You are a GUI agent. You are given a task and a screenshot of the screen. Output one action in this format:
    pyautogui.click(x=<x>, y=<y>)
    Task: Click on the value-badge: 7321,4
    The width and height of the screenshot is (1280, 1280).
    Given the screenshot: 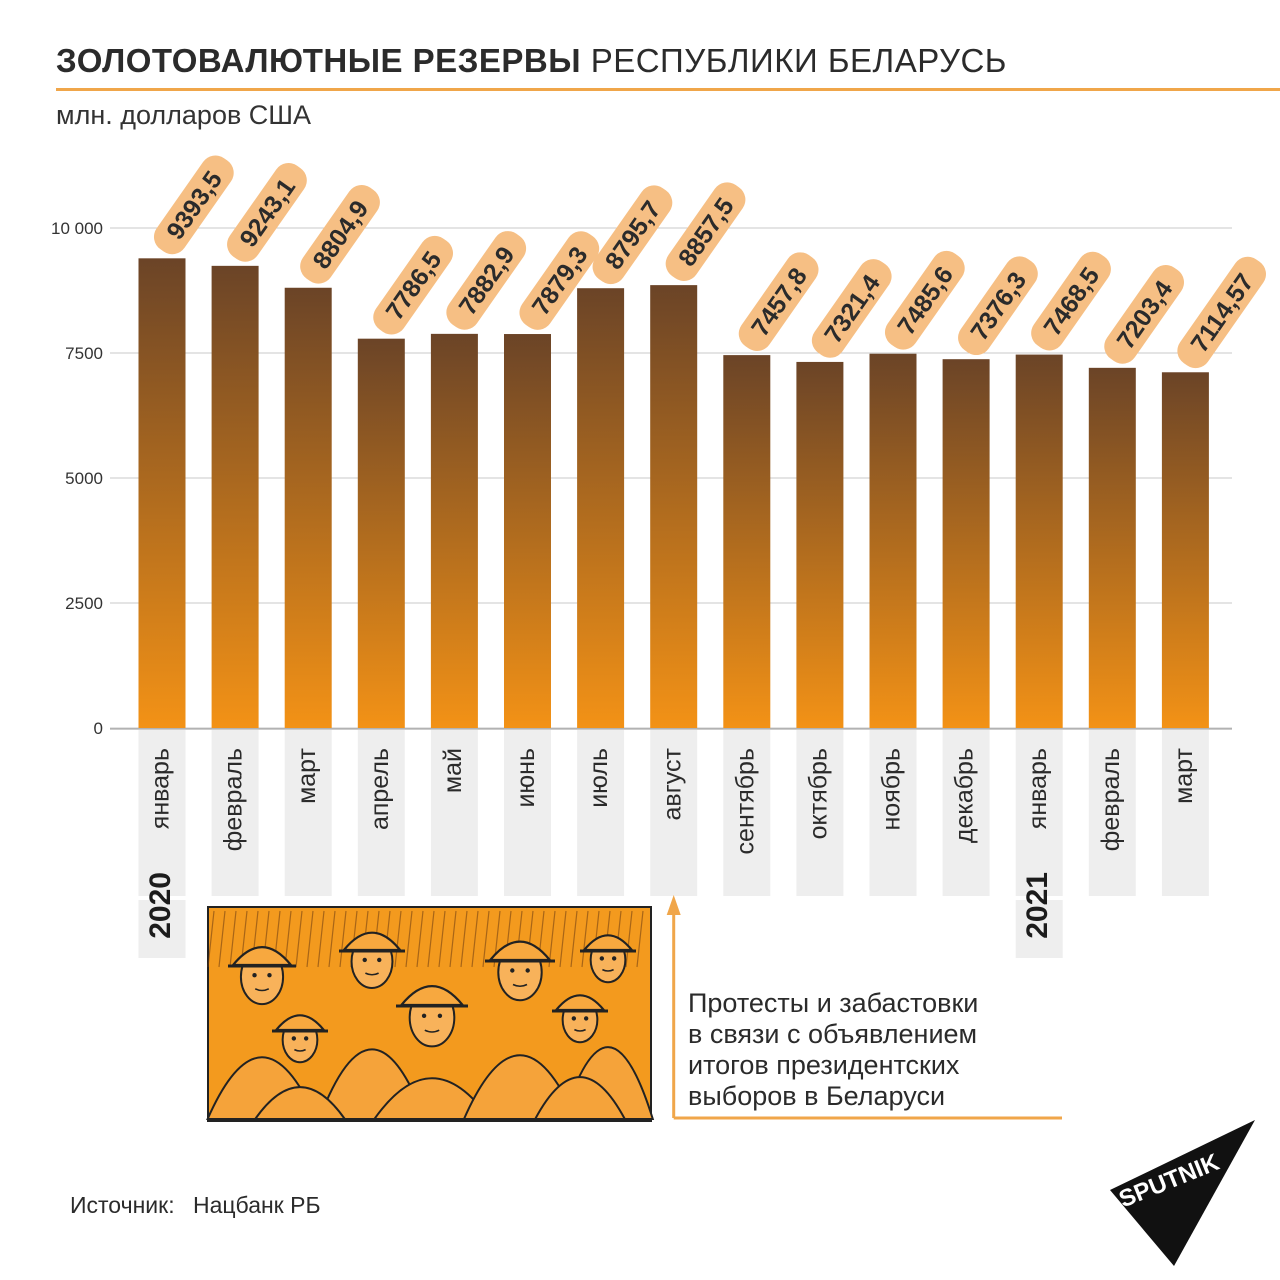 What is the action you would take?
    pyautogui.click(x=851, y=308)
    